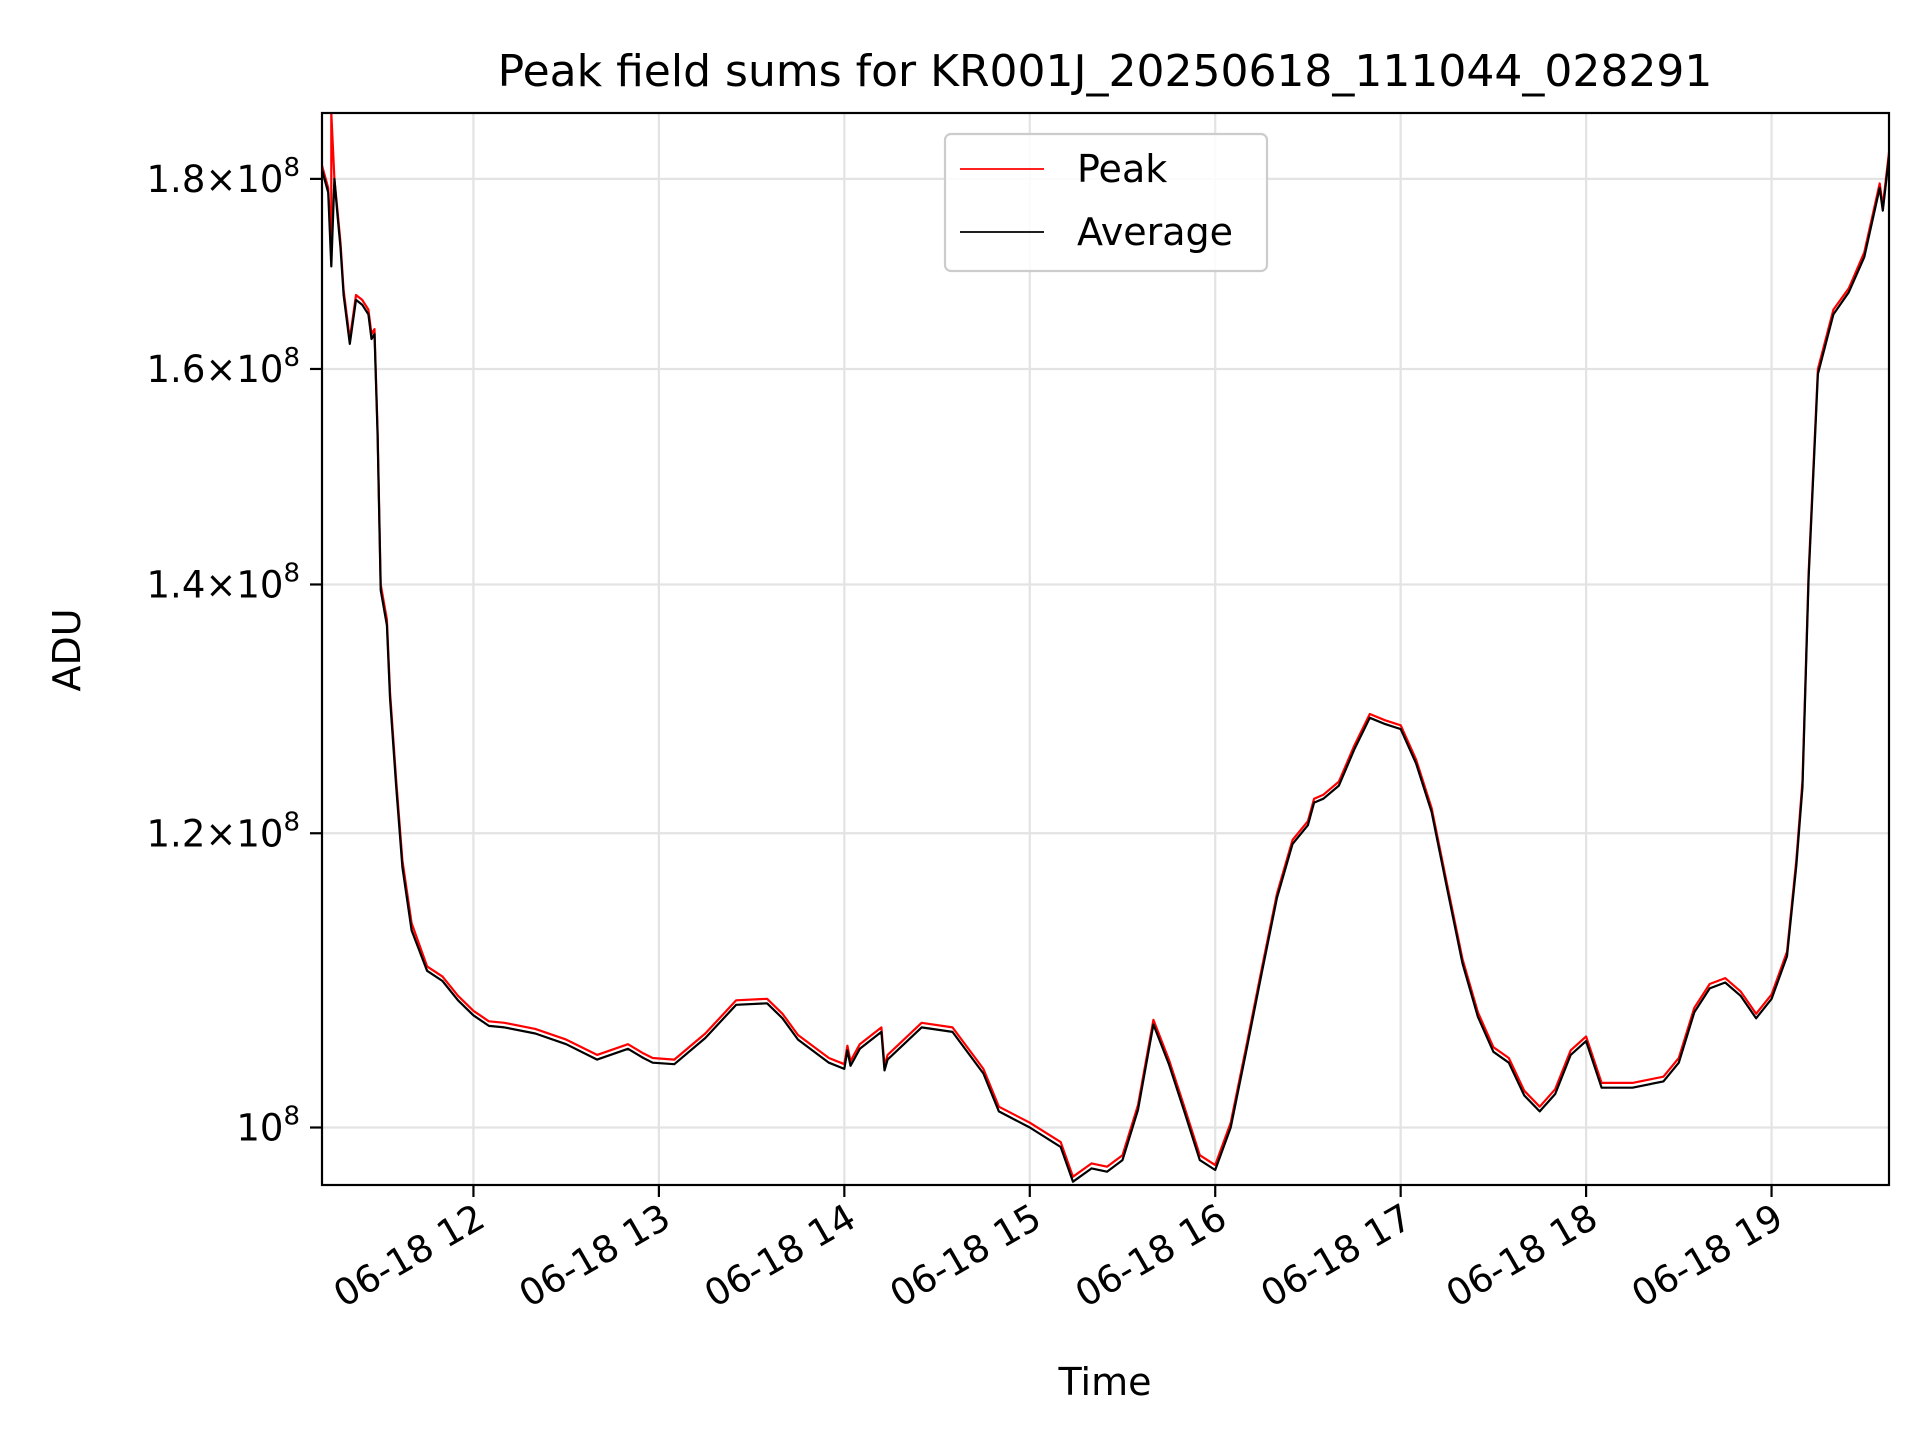  Describe the element at coordinates (223, 831) in the screenshot. I see `y-tick-label: 1.2×108` at that location.